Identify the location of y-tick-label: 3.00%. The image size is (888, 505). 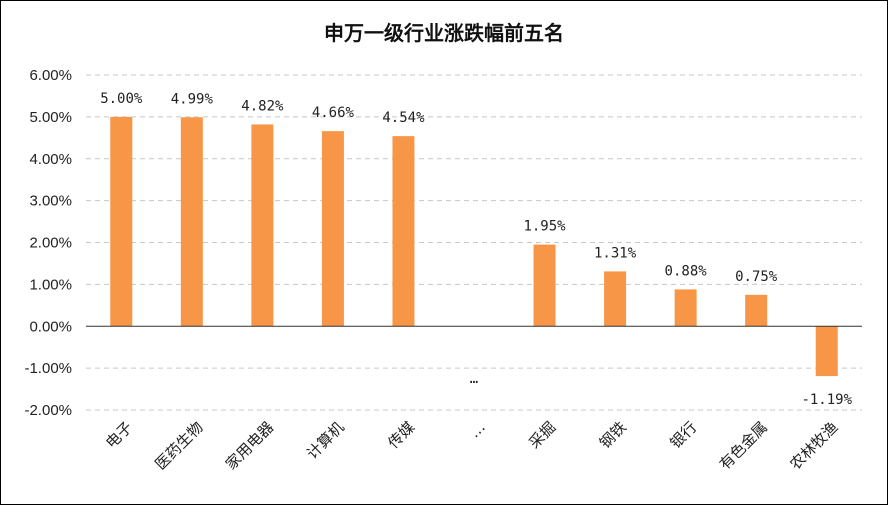
(50, 201).